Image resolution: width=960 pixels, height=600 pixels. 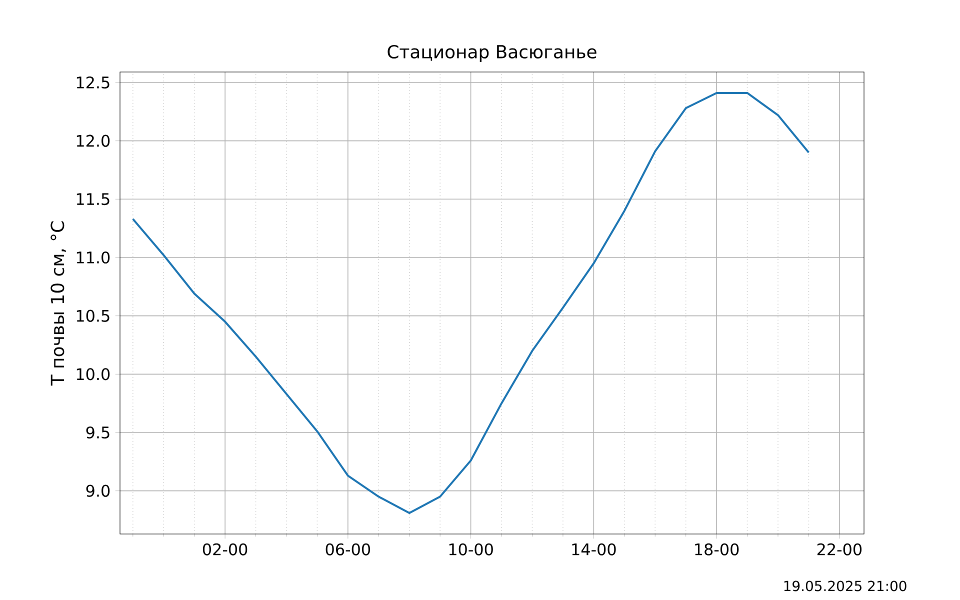 What do you see at coordinates (93, 140) in the screenshot?
I see `y-tick-label: 12.0` at bounding box center [93, 140].